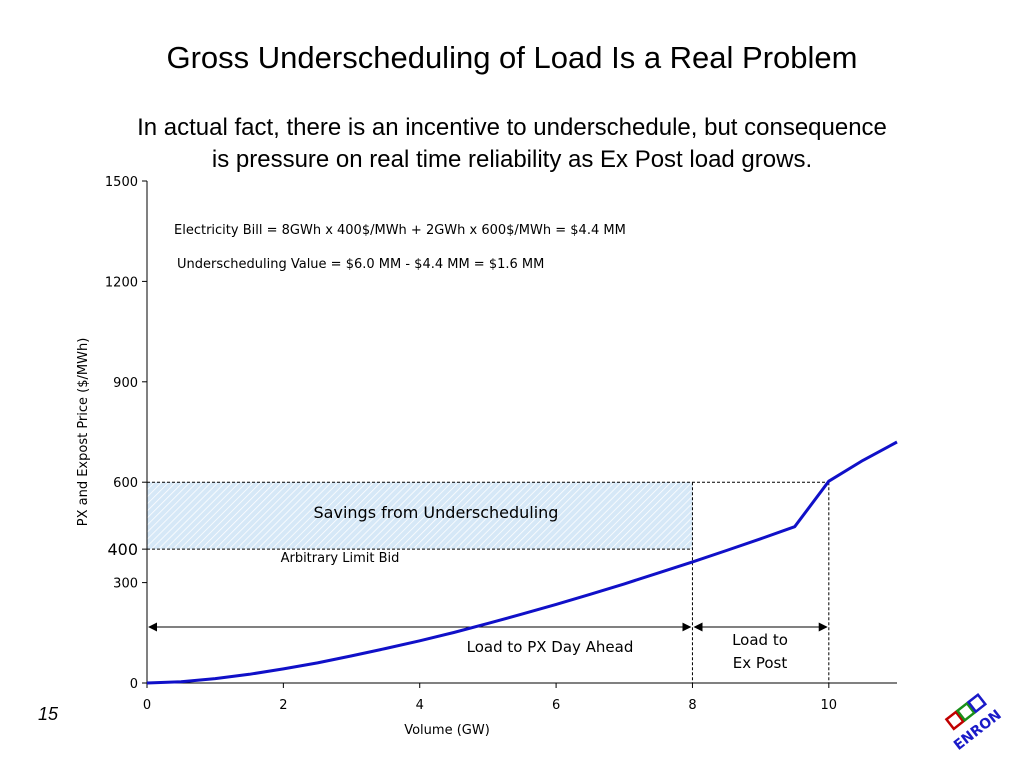  Describe the element at coordinates (121, 282) in the screenshot. I see `y-tick-label: 1200` at that location.